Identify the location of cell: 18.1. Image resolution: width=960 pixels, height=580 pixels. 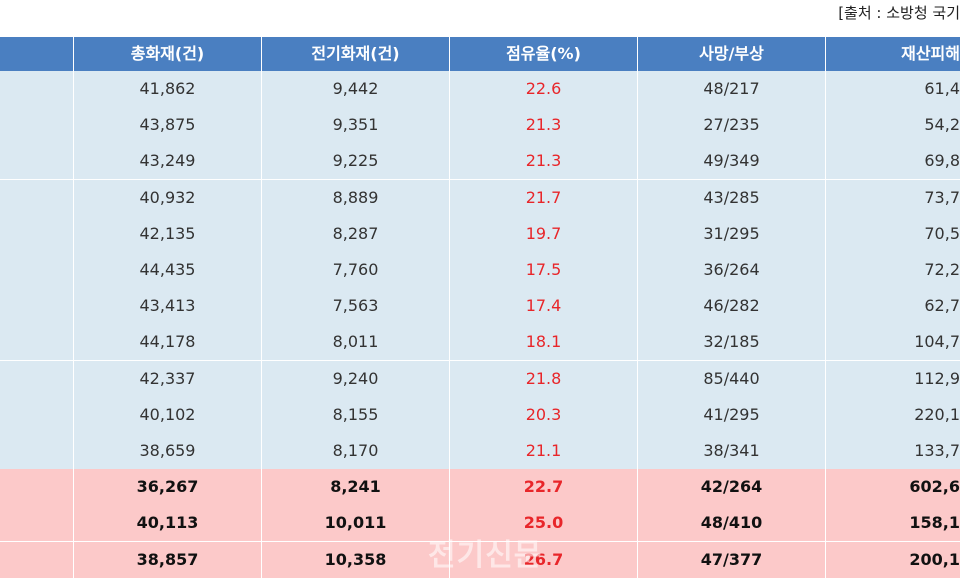
(544, 342).